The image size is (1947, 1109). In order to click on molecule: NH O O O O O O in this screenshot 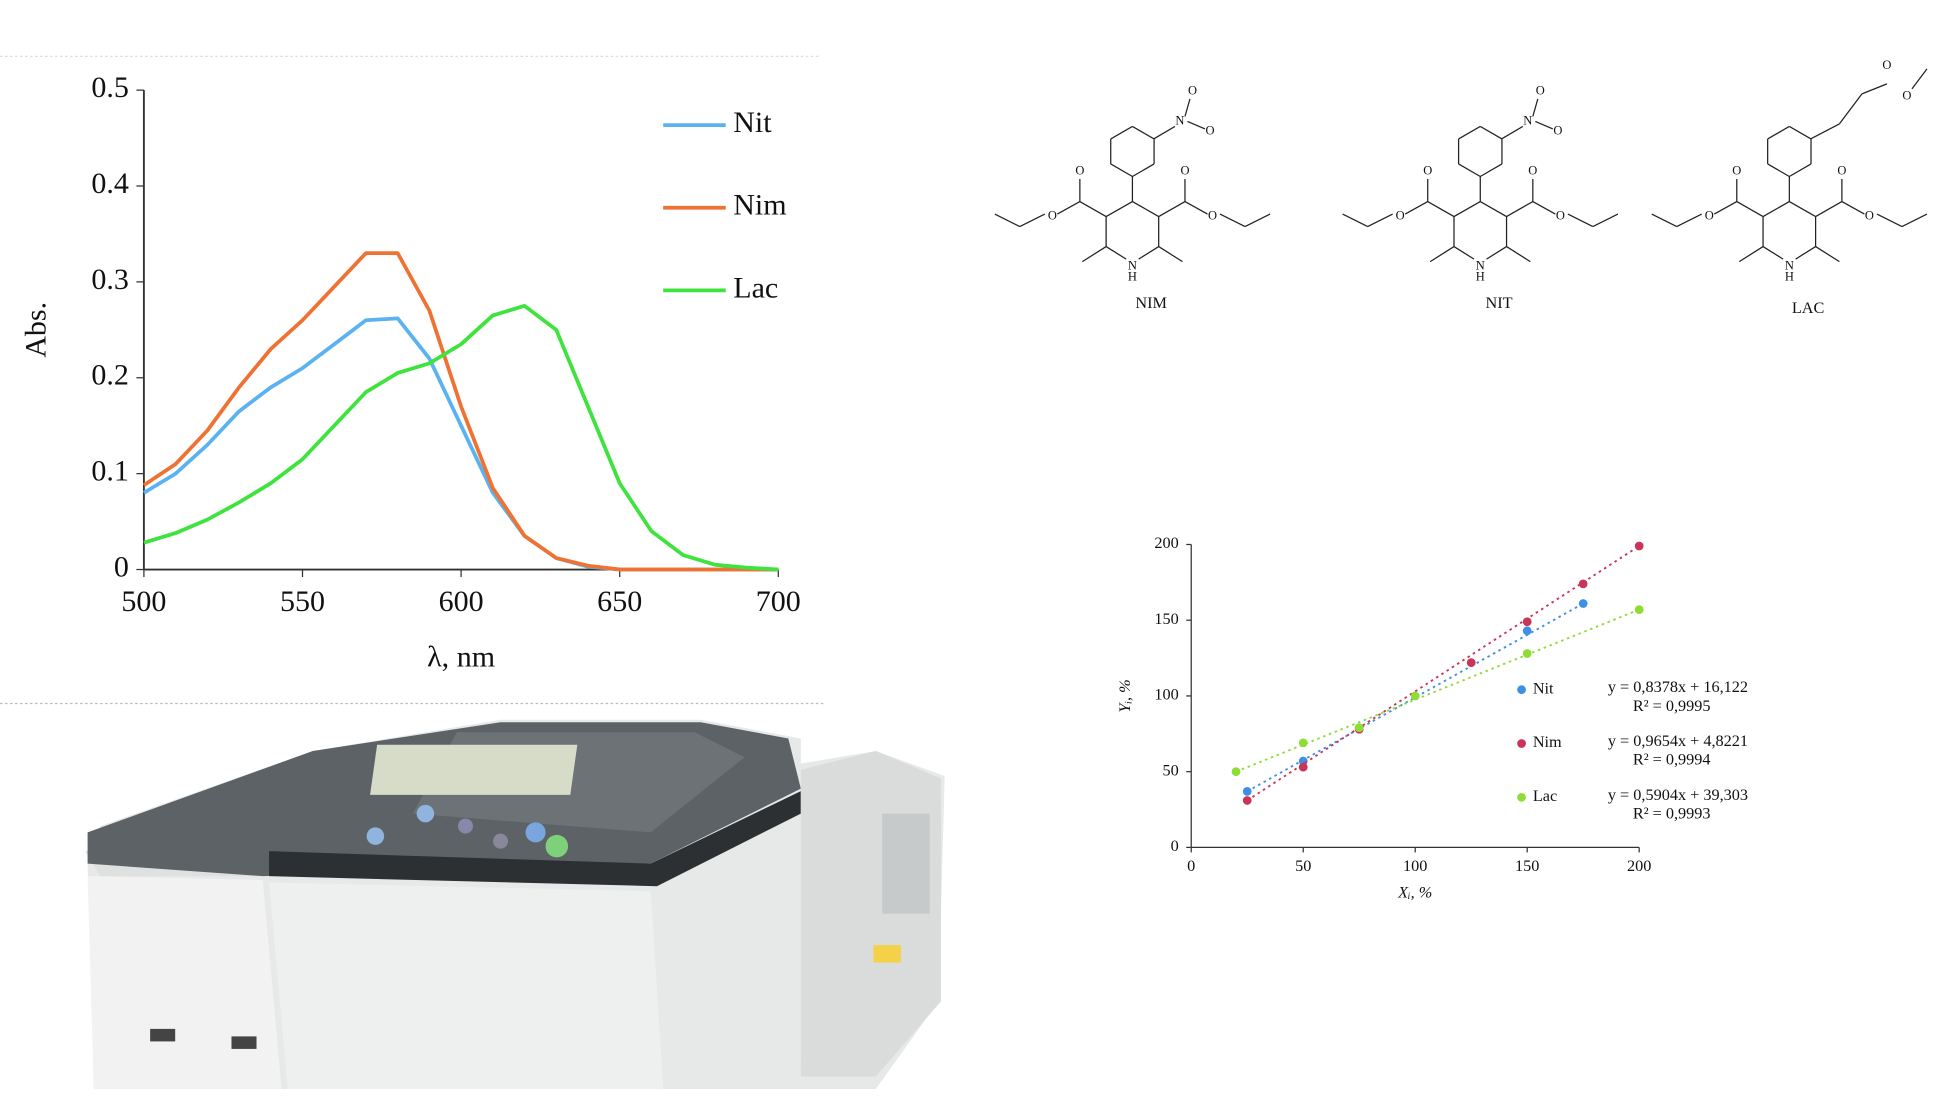, I will do `click(1789, 171)`.